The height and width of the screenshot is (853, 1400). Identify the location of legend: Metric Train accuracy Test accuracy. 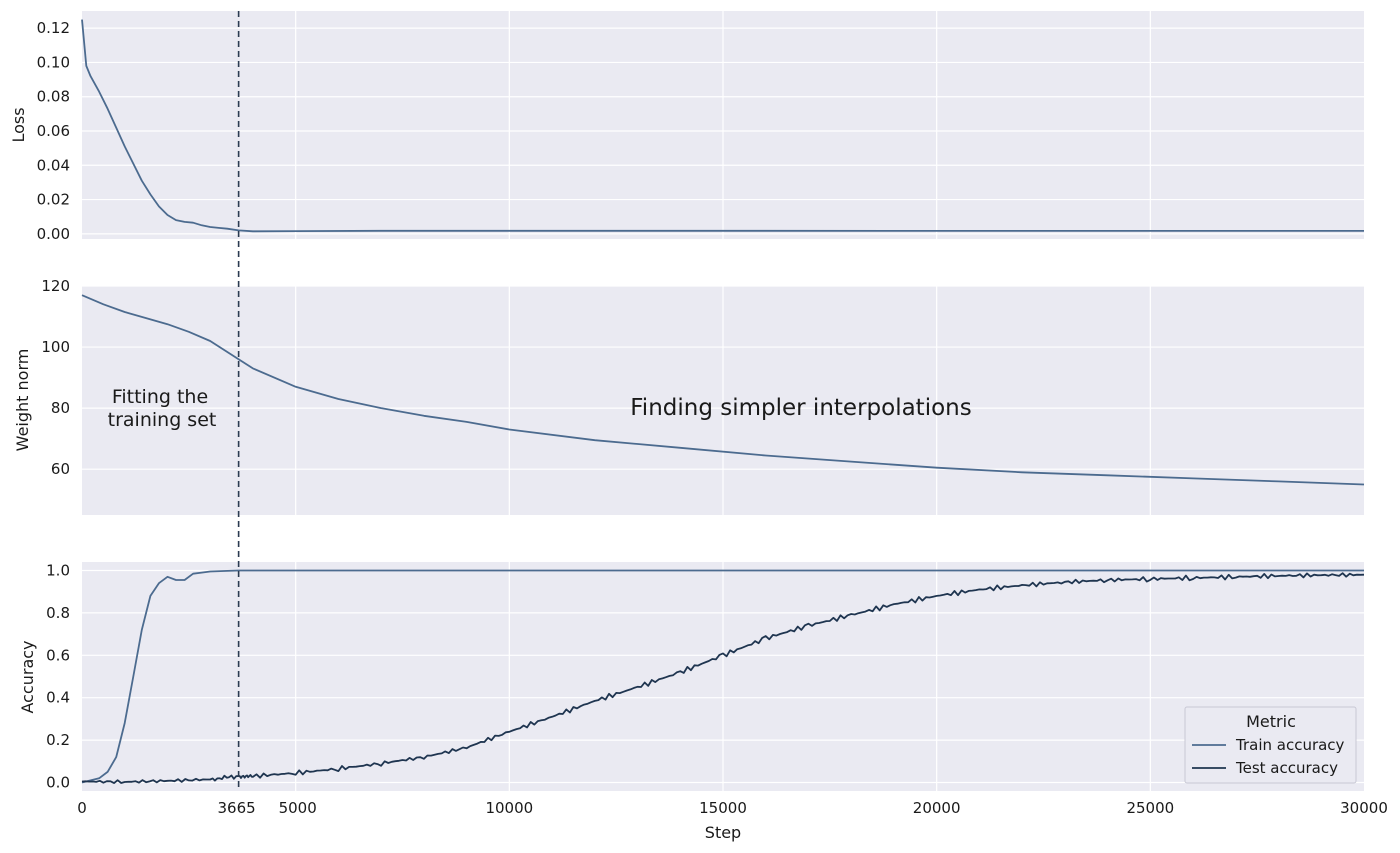
(1270, 745).